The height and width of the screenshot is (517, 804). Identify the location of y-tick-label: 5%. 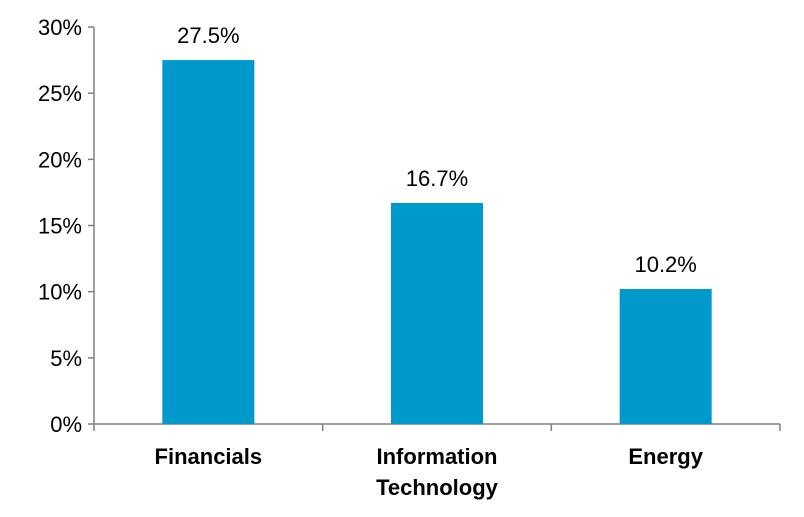
(66, 358).